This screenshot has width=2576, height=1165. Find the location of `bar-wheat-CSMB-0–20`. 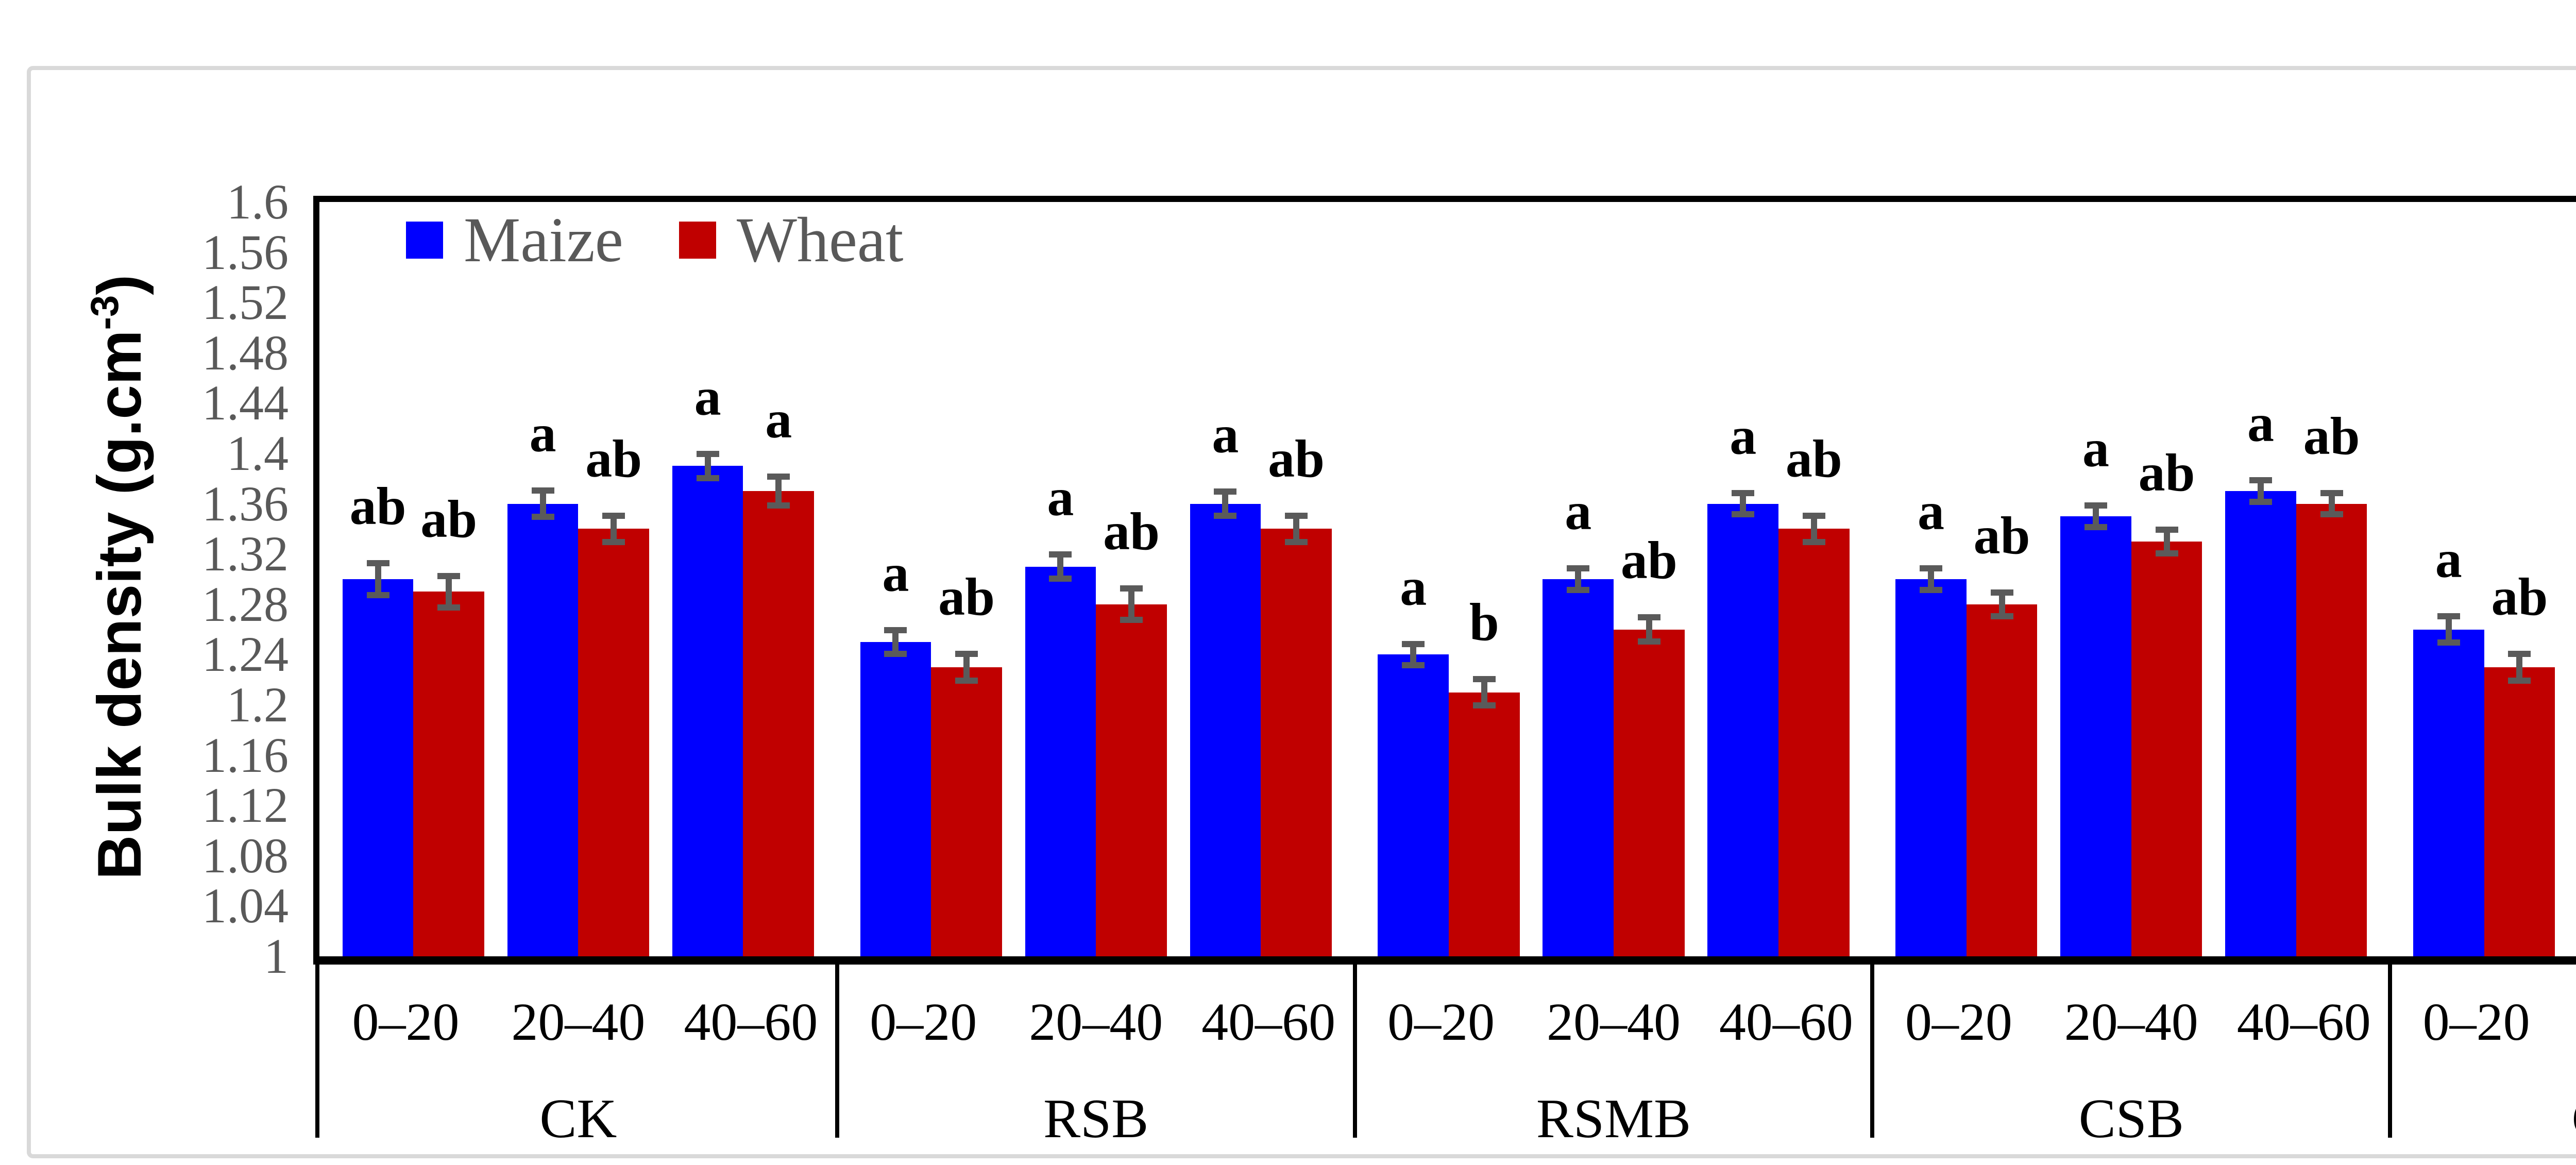

bar-wheat-CSMB-0–20 is located at coordinates (2519, 811).